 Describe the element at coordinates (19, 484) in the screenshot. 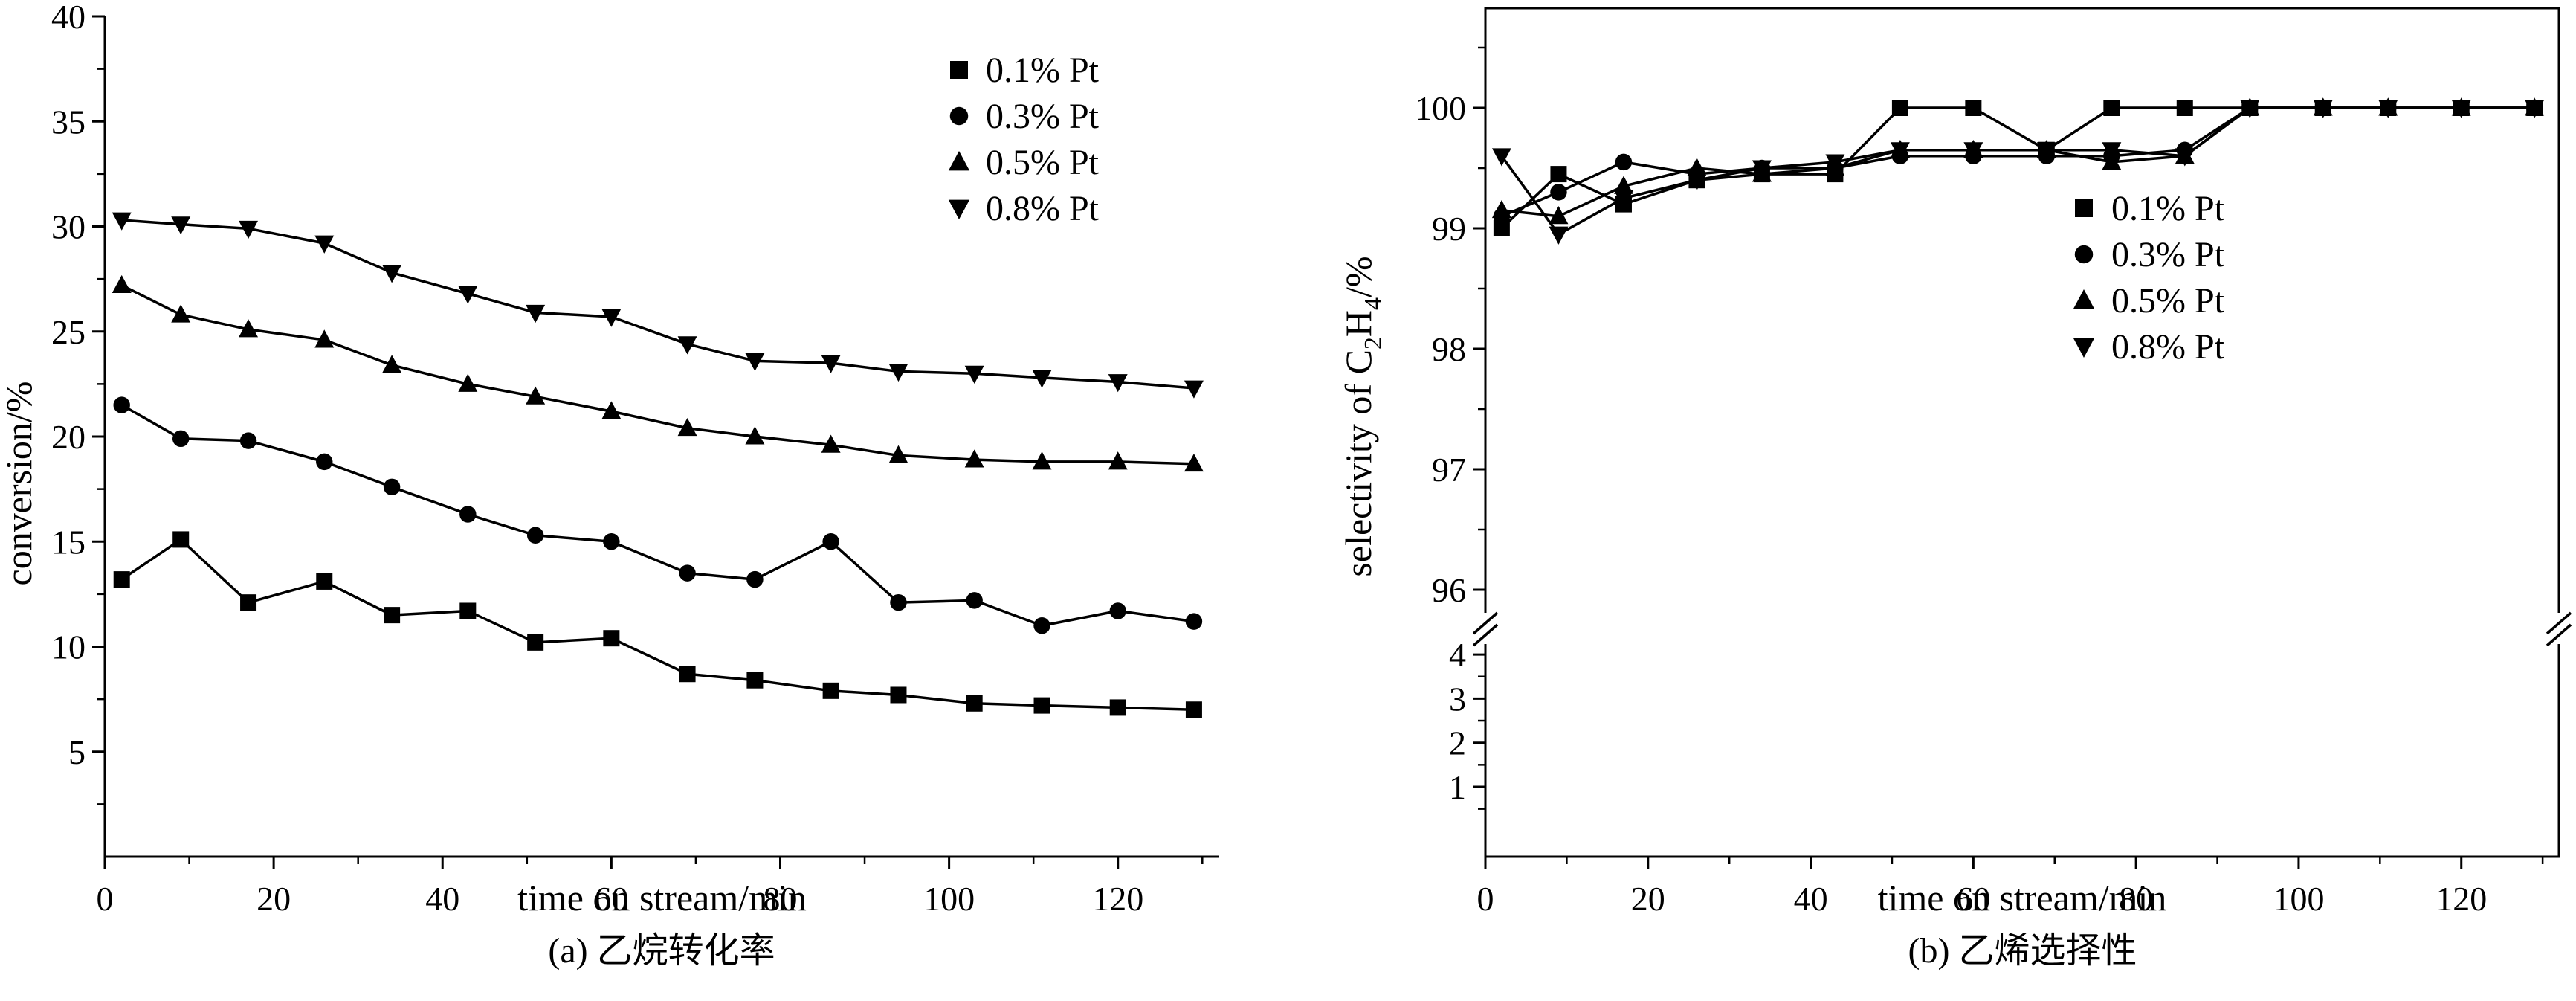

I see `svg-text: conversion/%` at that location.